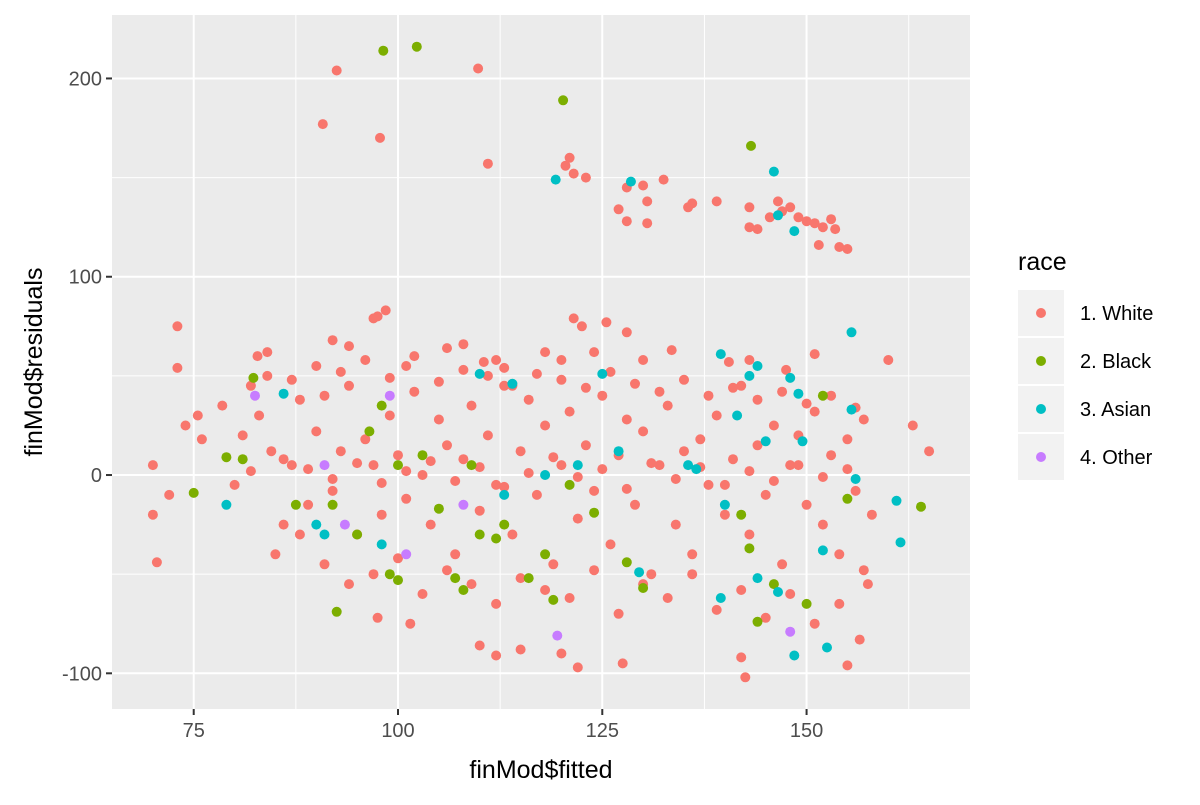 Image resolution: width=1200 pixels, height=805 pixels. I want to click on legend-title: race, so click(1042, 262).